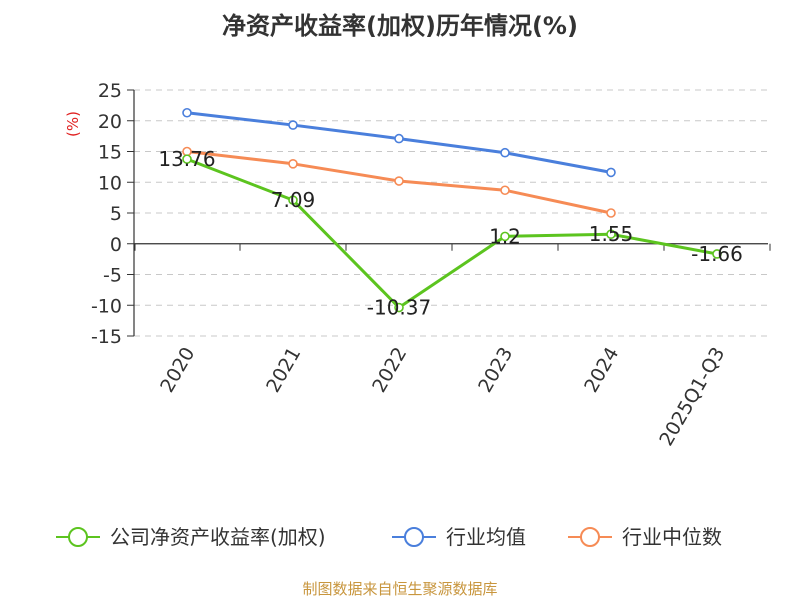  I want to click on data-label: -1.66, so click(717, 254).